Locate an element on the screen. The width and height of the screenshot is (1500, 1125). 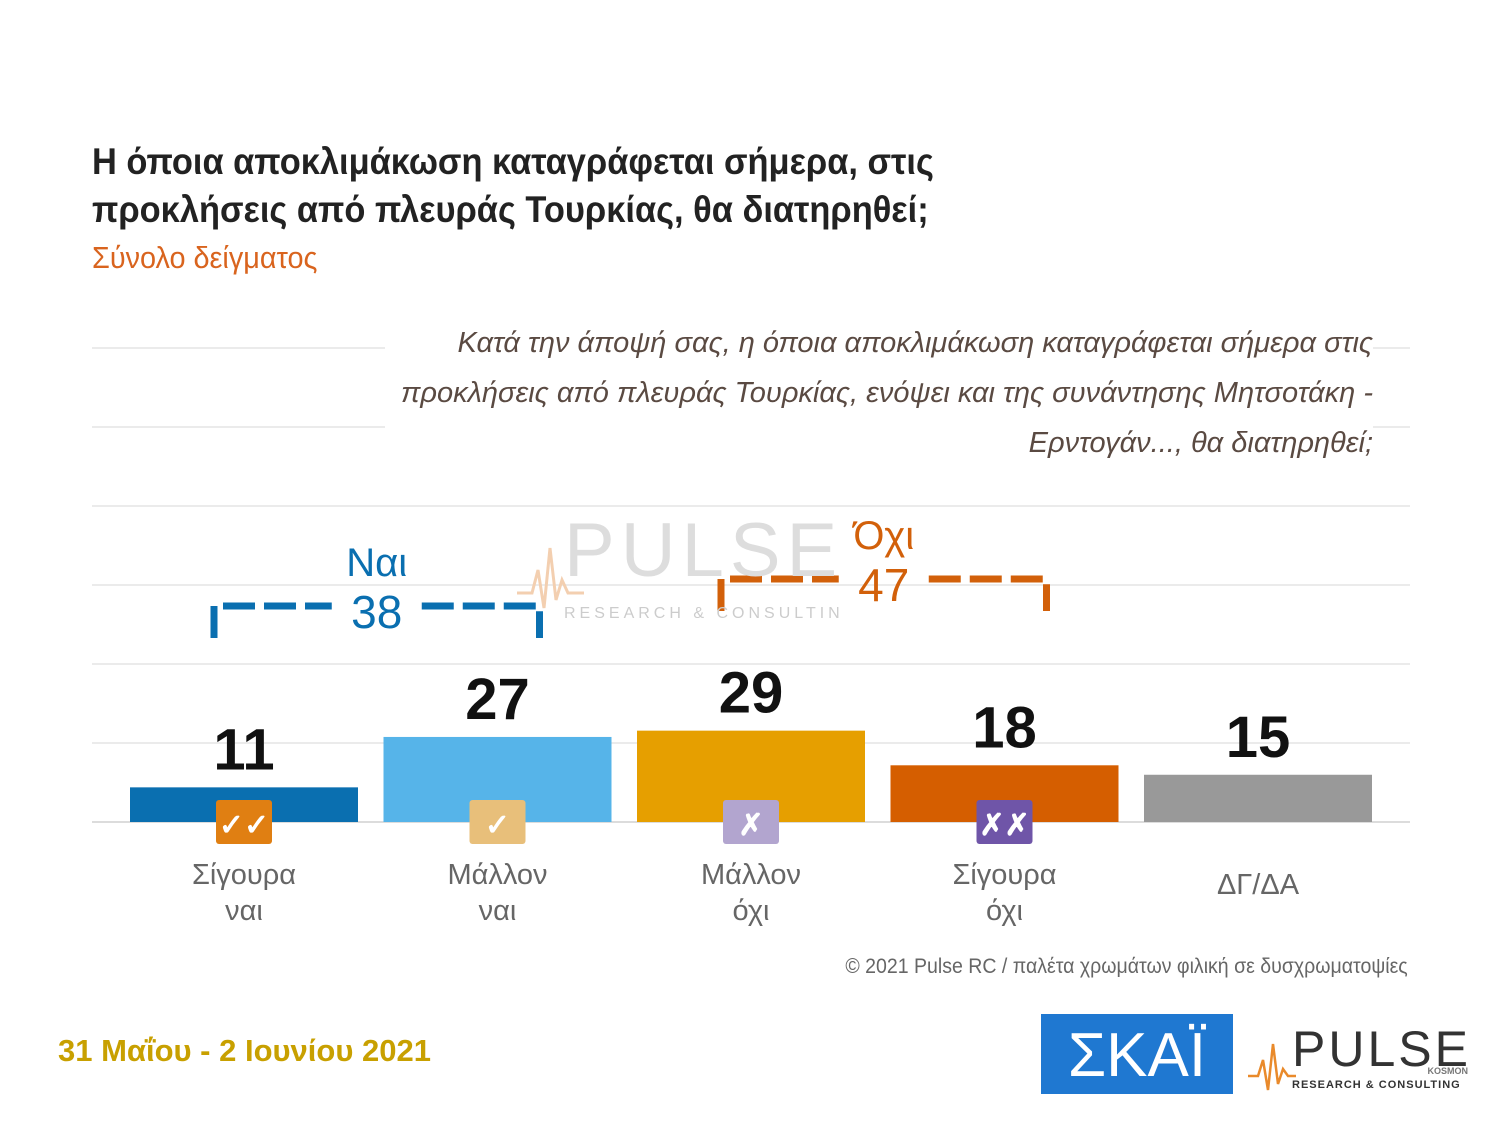
double-check-glyph: ✓✓ is located at coordinates (244, 825).